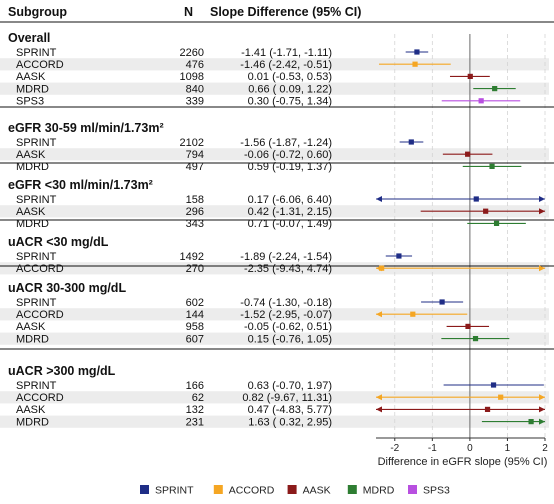  Describe the element at coordinates (288, 327) in the screenshot. I see `row-ci: -0.05 (-0.62, 0.51)` at that location.